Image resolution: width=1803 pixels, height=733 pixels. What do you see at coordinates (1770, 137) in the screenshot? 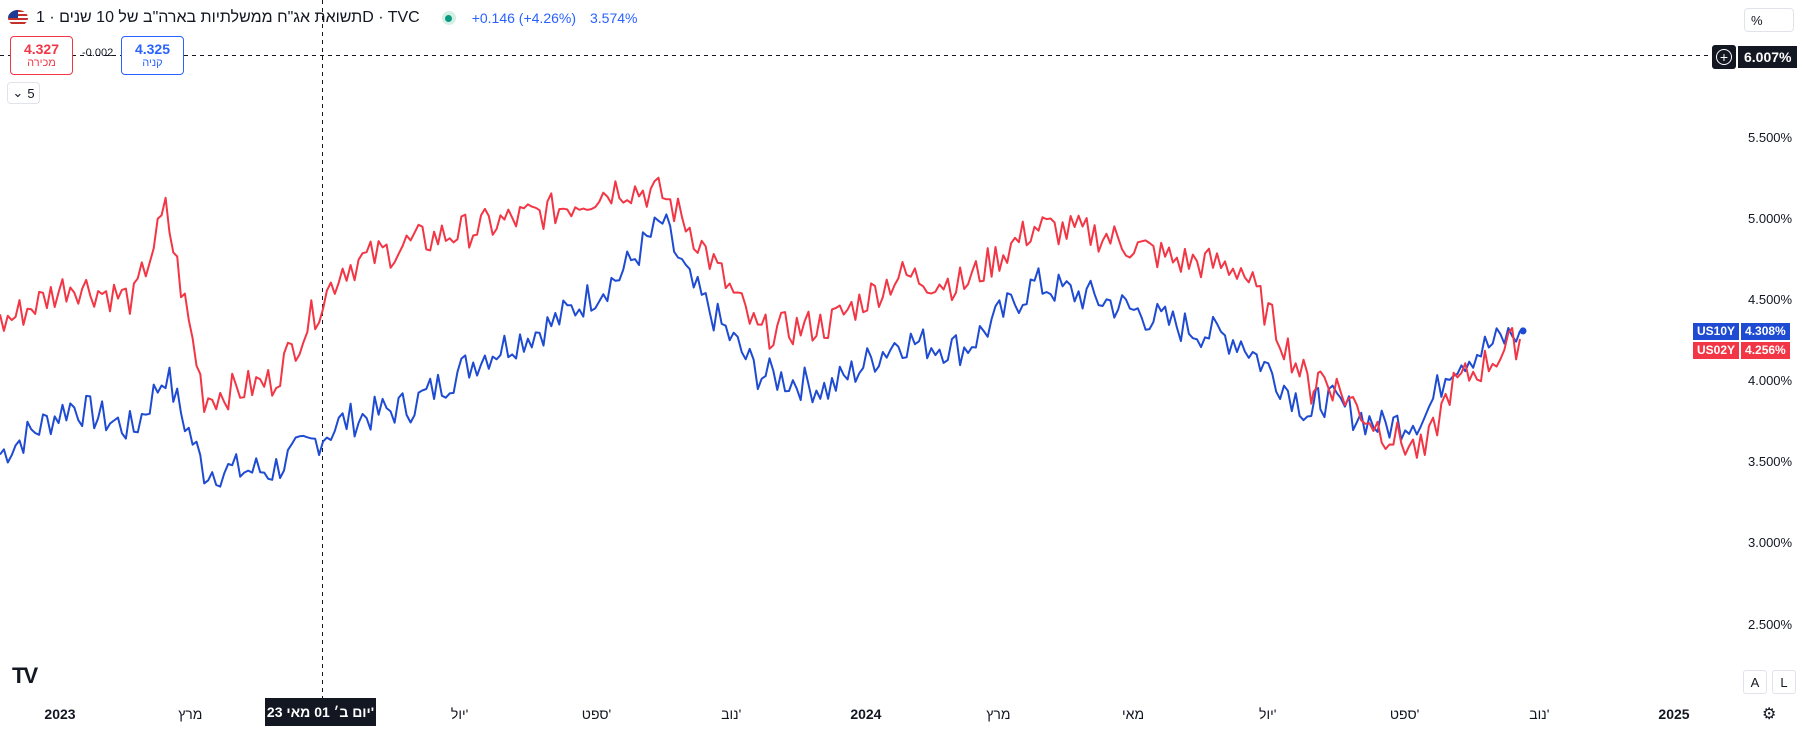
I see `price-axis-tick: 5.500%` at bounding box center [1770, 137].